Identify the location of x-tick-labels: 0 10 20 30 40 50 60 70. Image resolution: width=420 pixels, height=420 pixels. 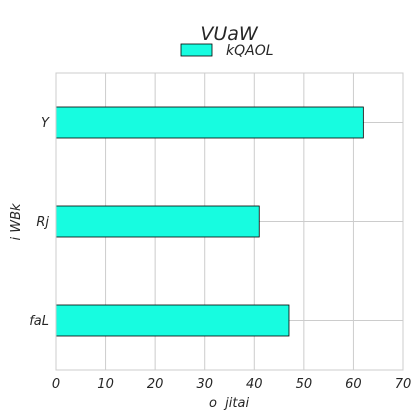
(231, 384).